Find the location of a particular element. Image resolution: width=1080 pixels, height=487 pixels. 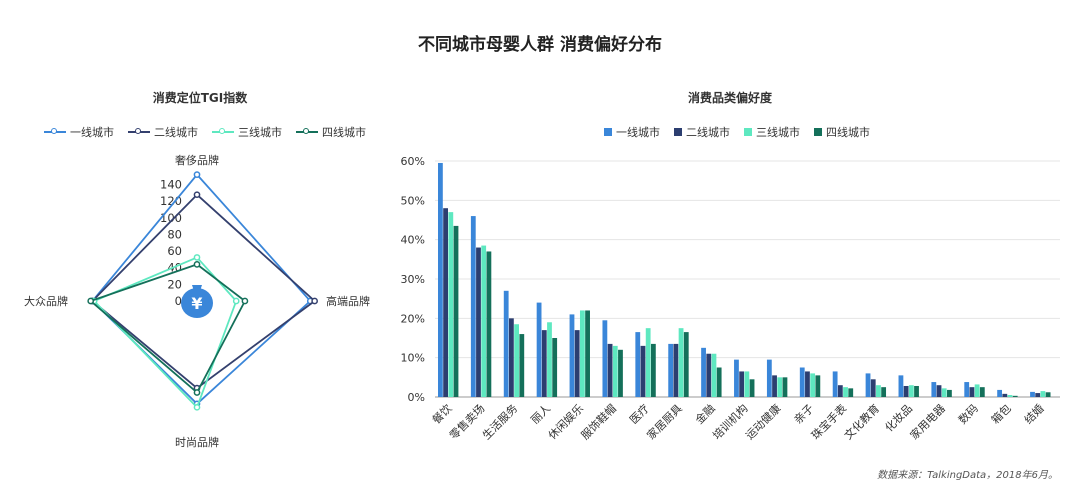

radar-legend-item: 四线城市 is located at coordinates (331, 132).